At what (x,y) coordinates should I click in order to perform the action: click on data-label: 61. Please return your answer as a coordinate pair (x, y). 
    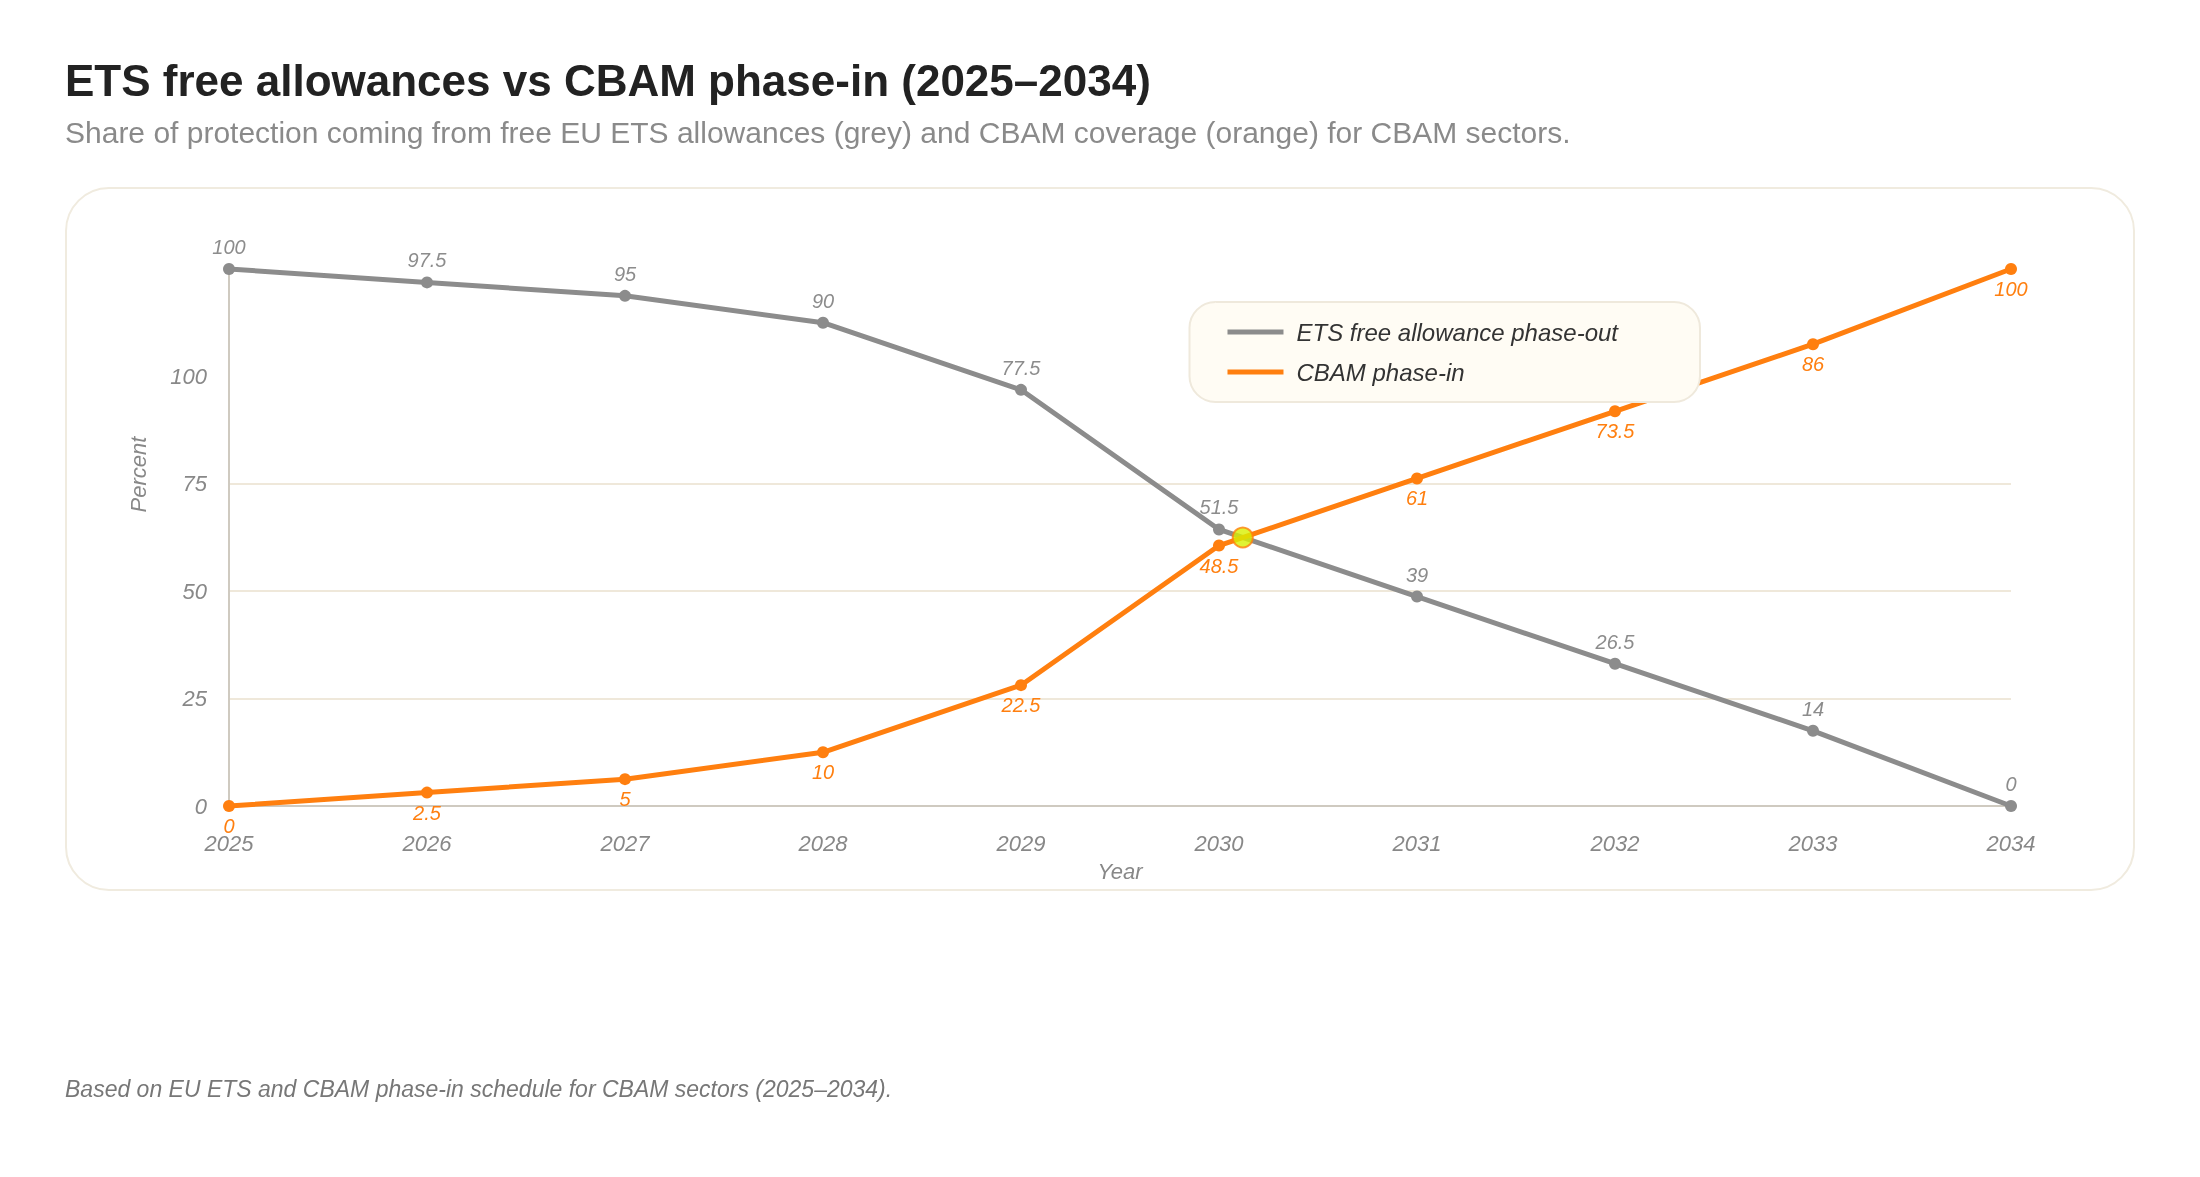
    Looking at the image, I should click on (1417, 498).